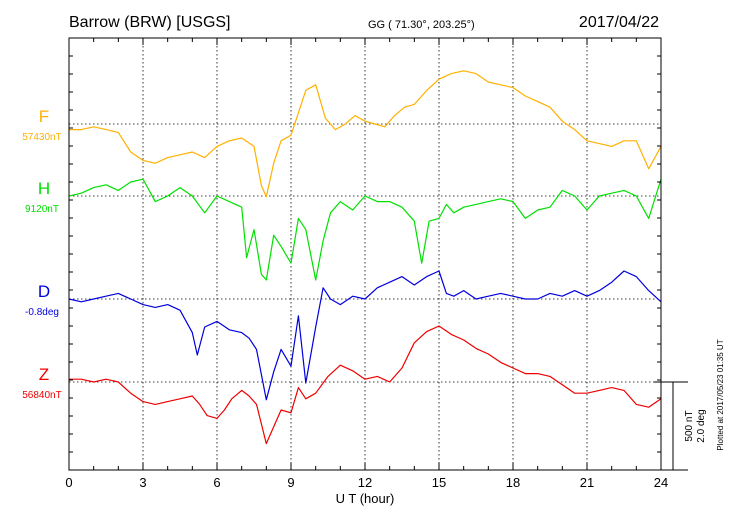 This screenshot has width=730, height=520. What do you see at coordinates (689, 425) in the screenshot?
I see `scale-nt-label: 500 nT` at bounding box center [689, 425].